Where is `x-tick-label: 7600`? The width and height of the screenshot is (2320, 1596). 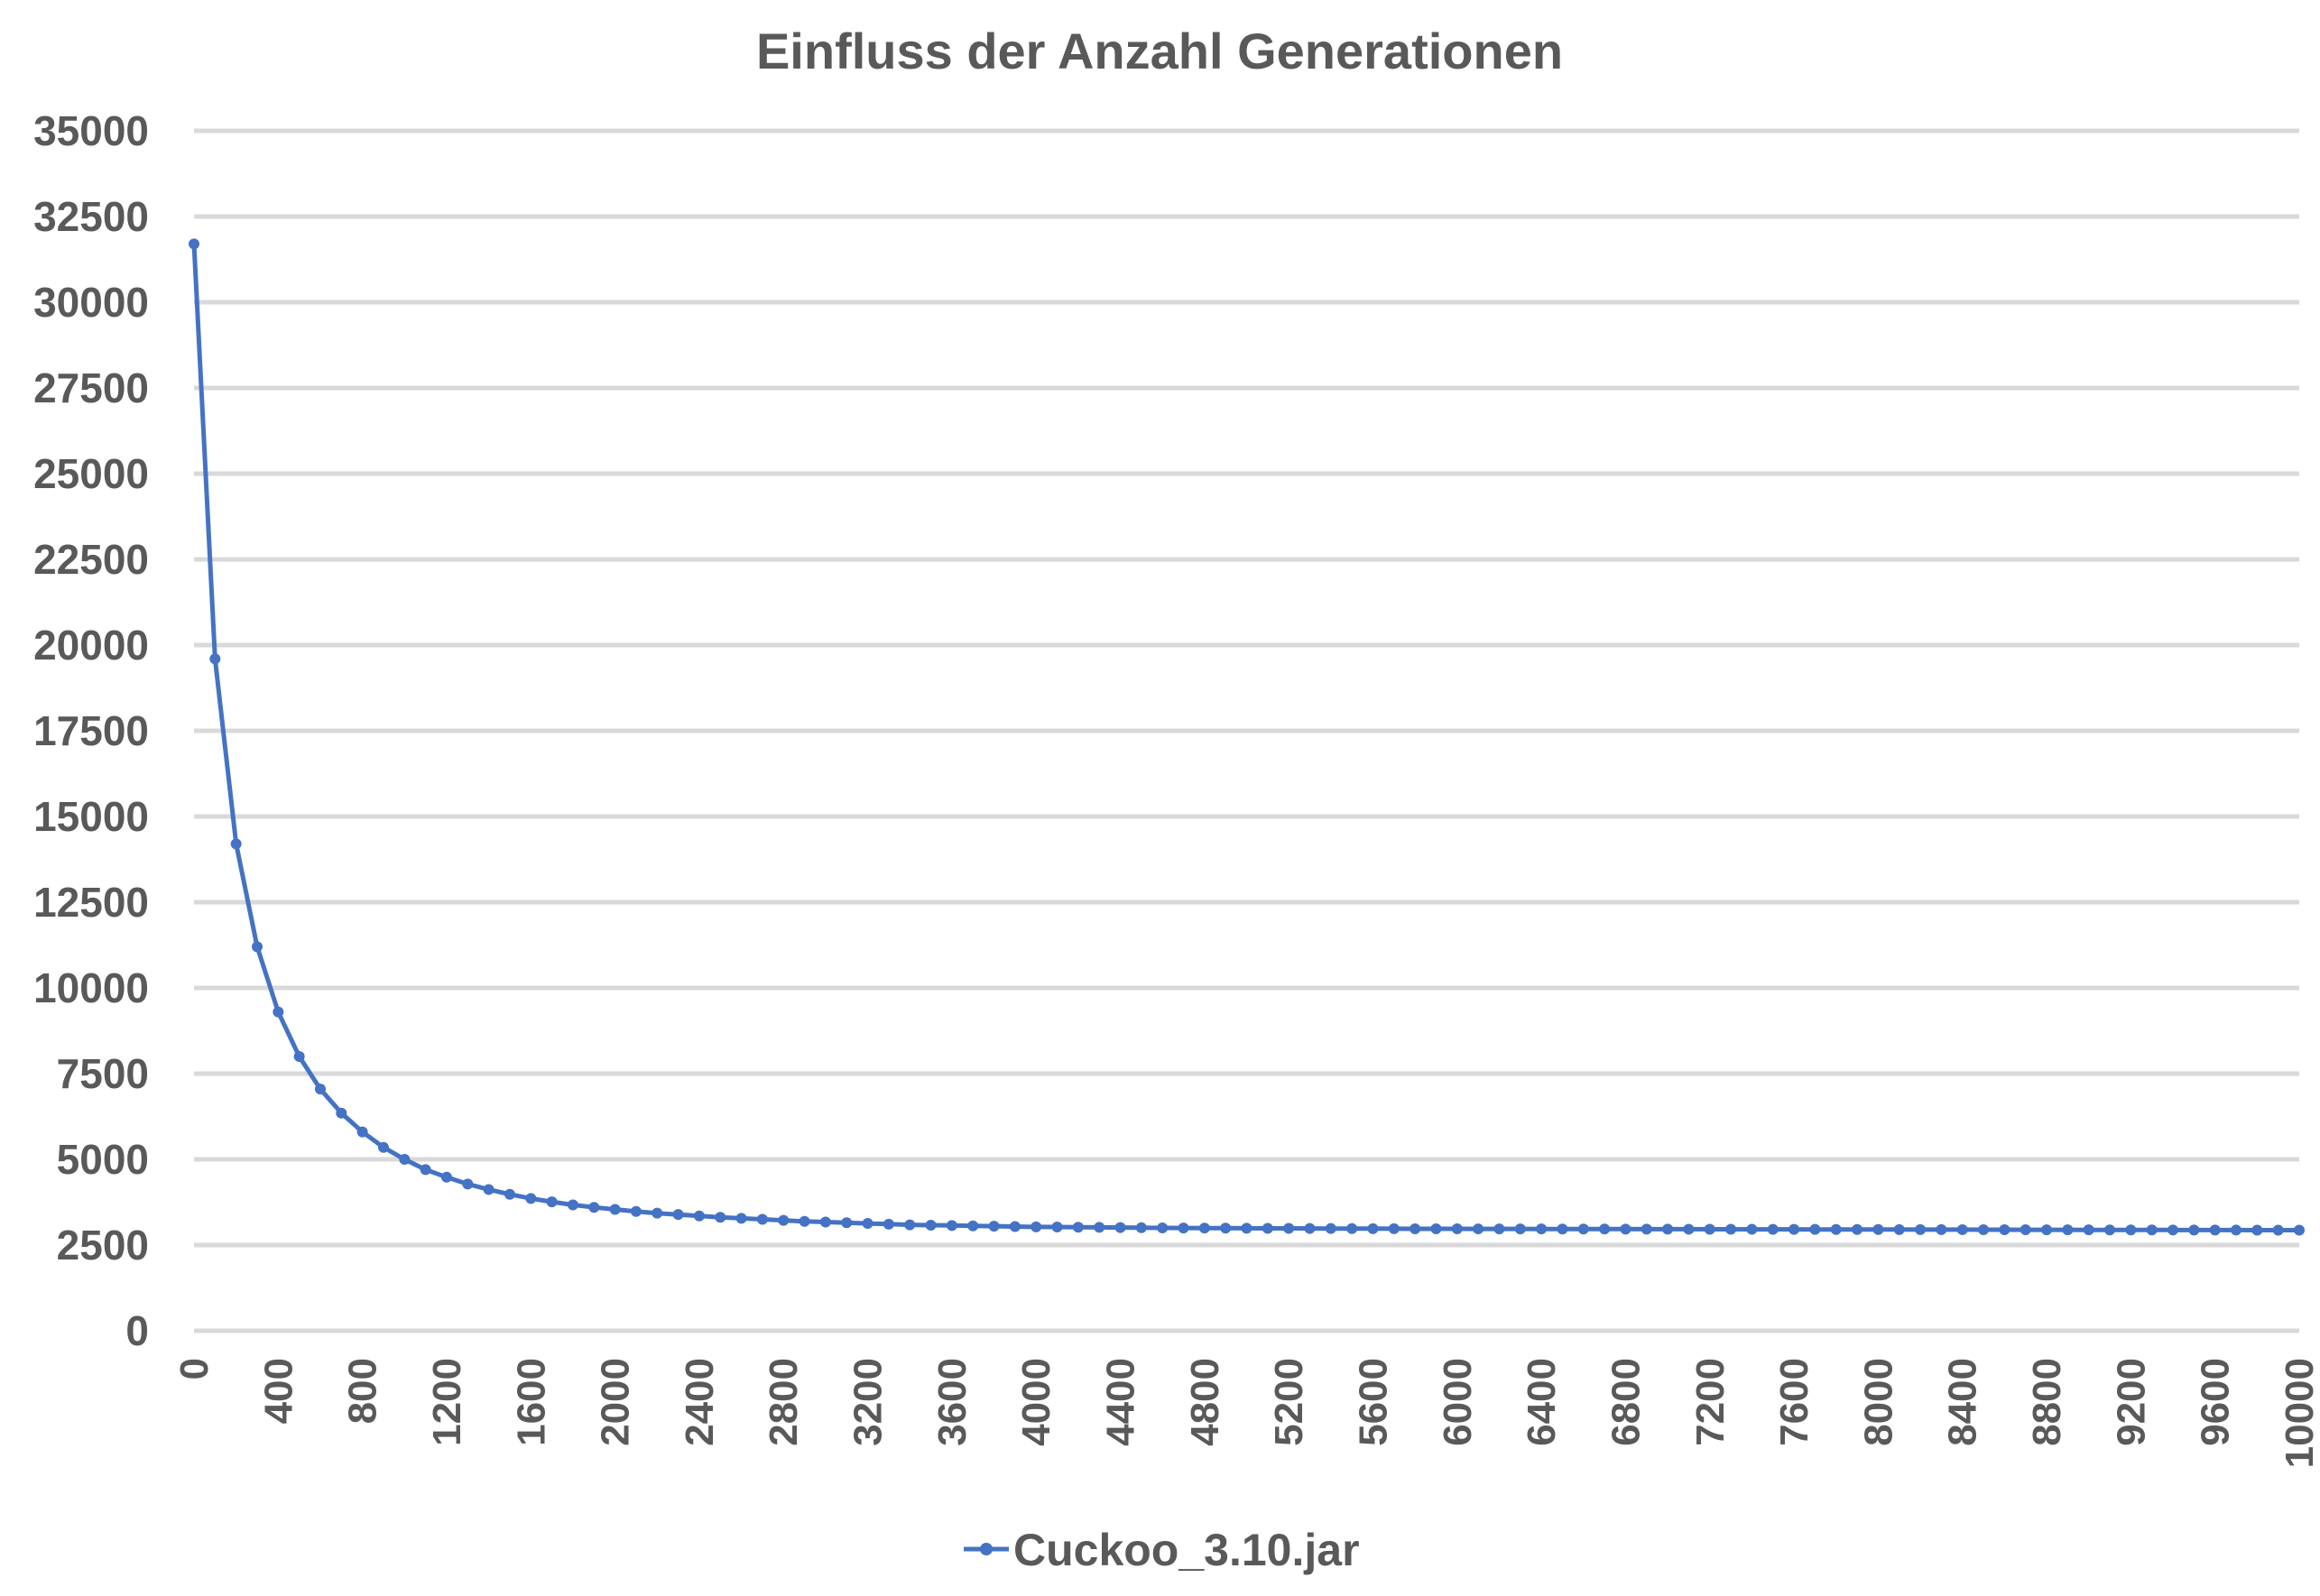 x-tick-label: 7600 is located at coordinates (1794, 1402).